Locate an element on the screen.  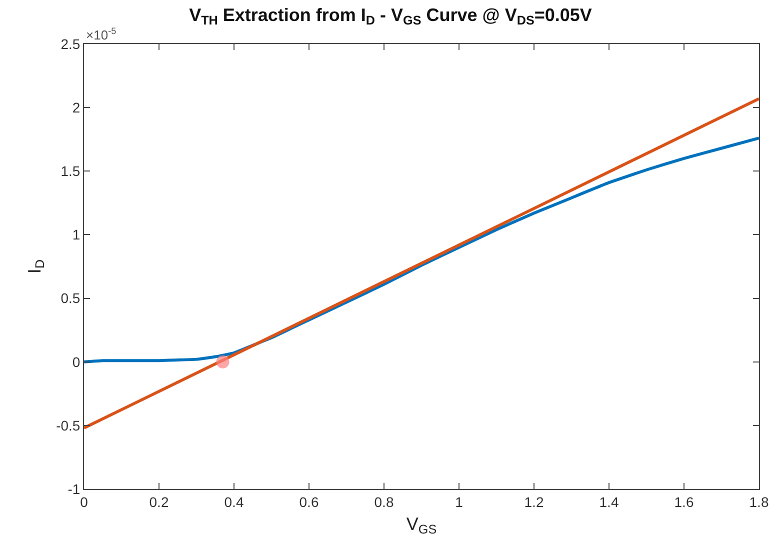
x-tick-label: 1.6 is located at coordinates (684, 502).